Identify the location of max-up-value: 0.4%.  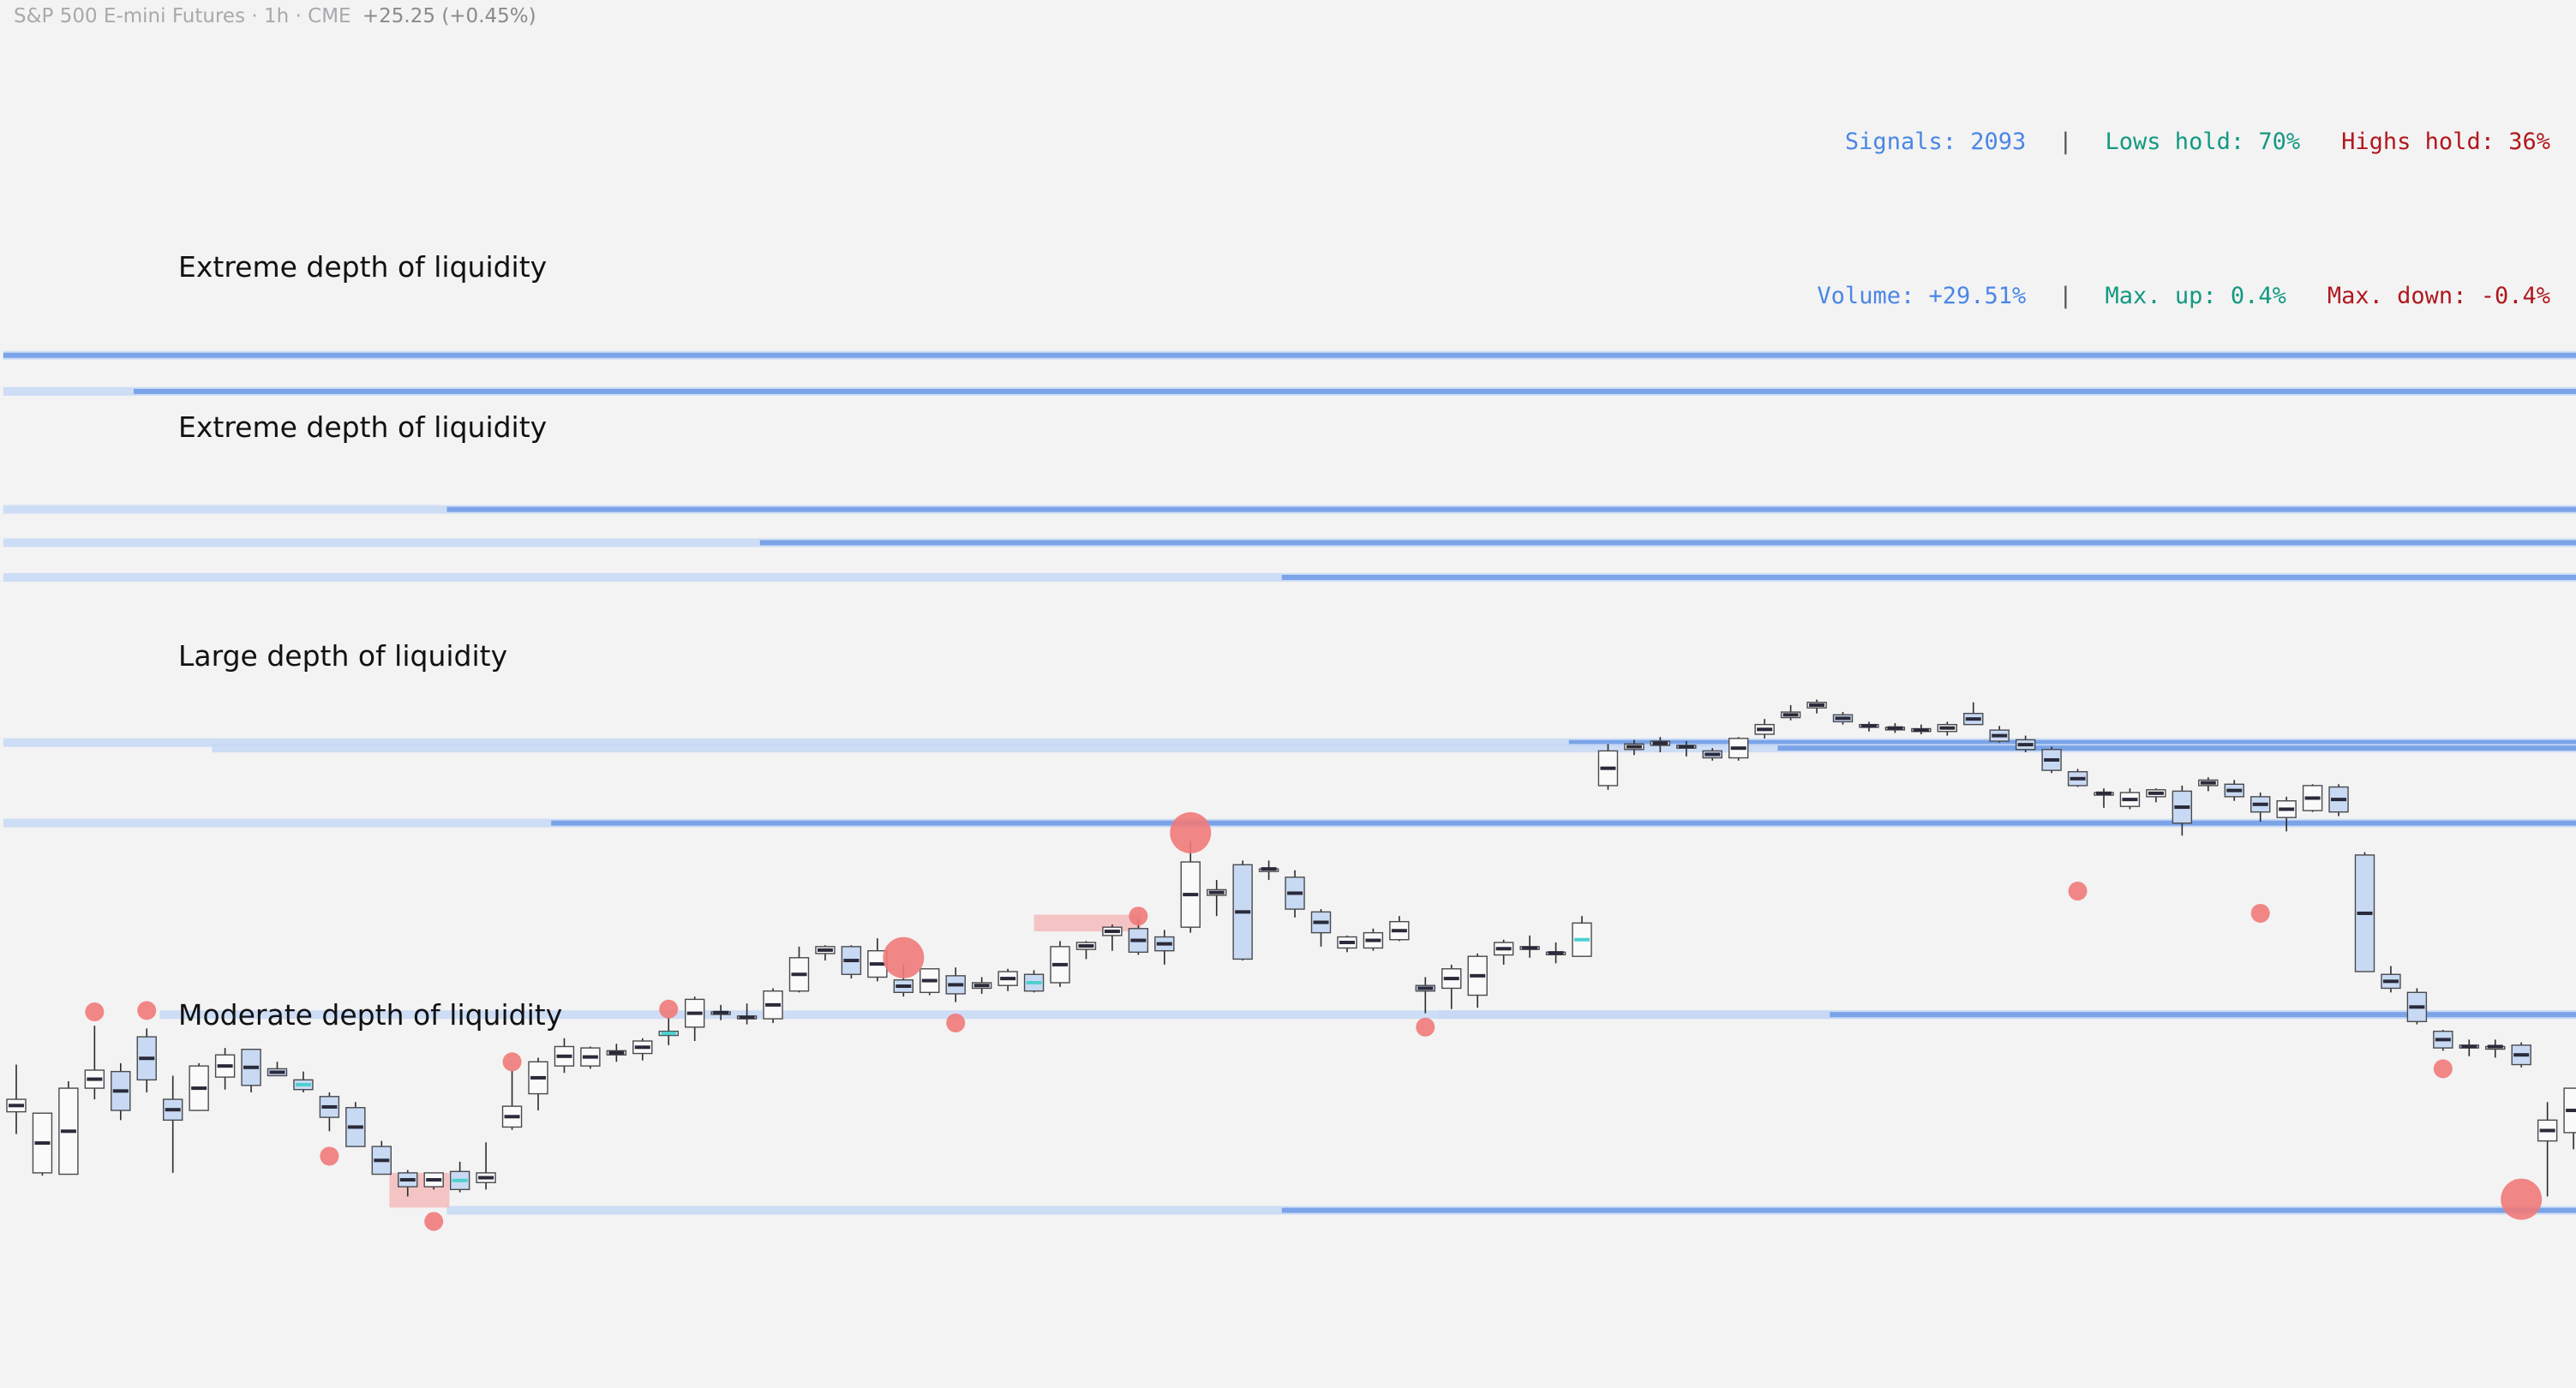
(2258, 296).